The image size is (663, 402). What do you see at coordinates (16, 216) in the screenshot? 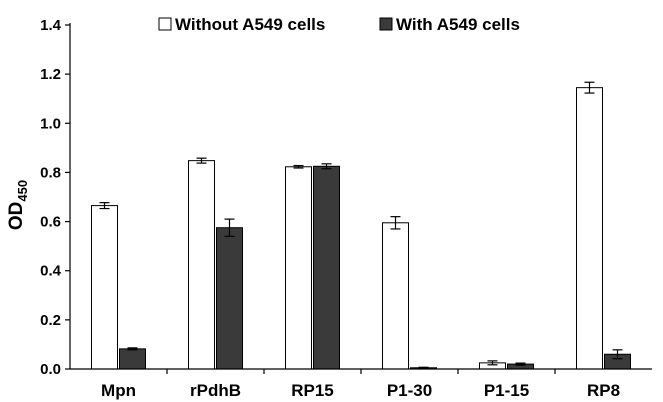
I see `y-axis-label-main: OD` at bounding box center [16, 216].